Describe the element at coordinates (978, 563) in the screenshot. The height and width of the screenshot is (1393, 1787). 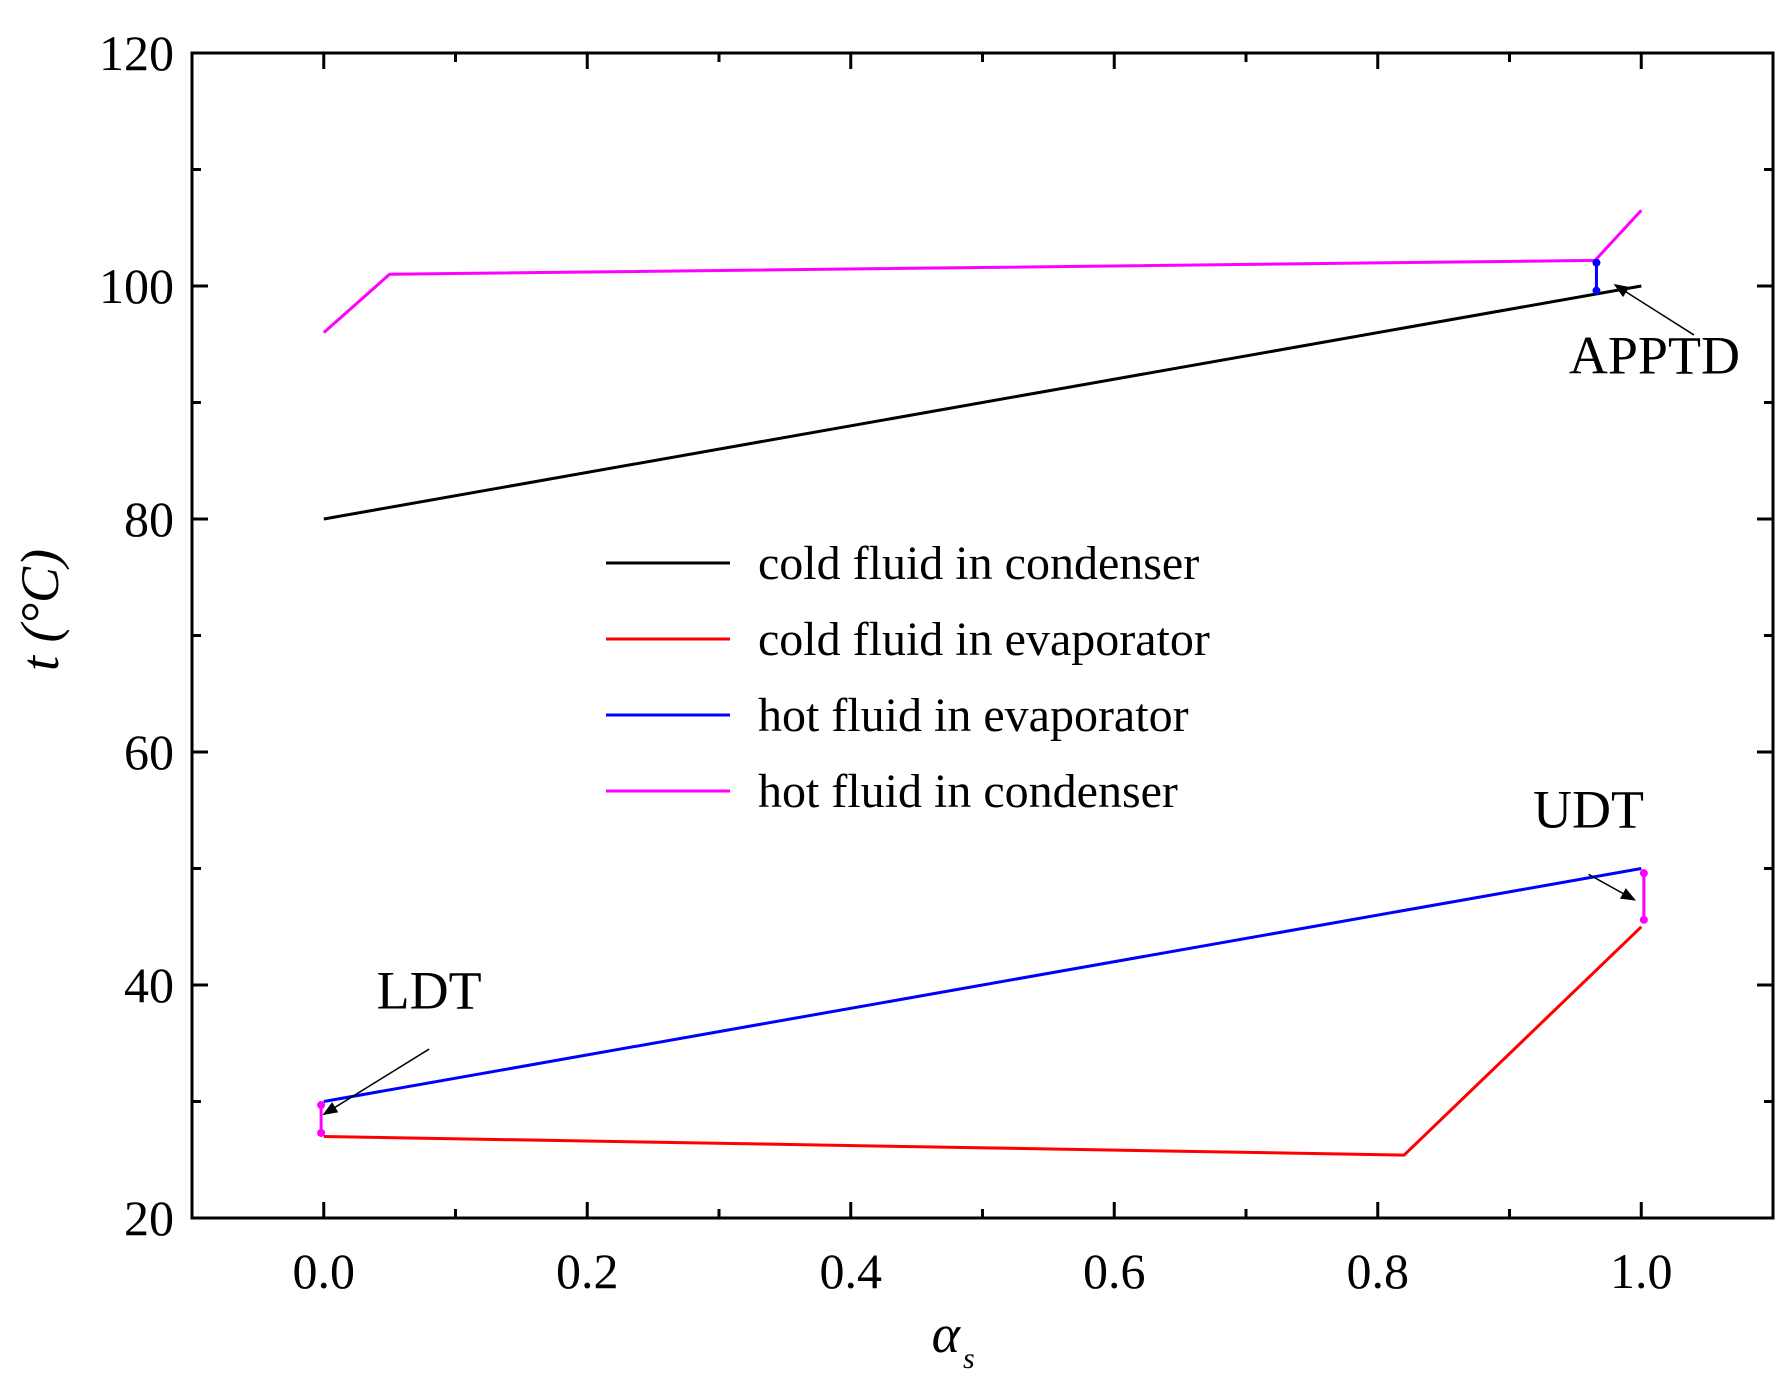
I see `legend-label: cold fluid in condenser` at that location.